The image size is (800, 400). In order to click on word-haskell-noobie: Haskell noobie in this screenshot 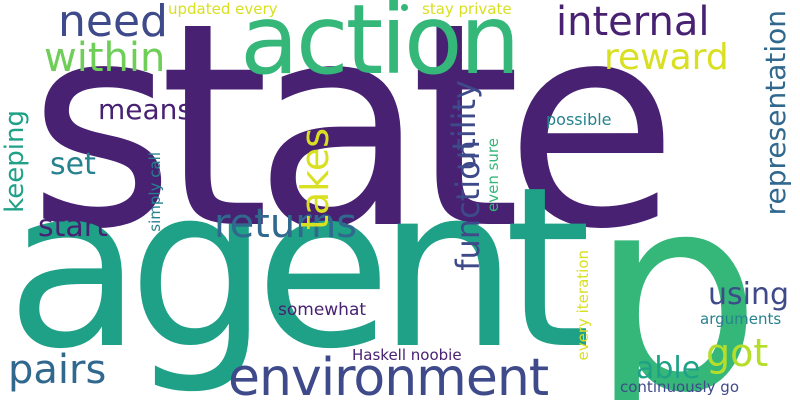, I will do `click(407, 355)`.